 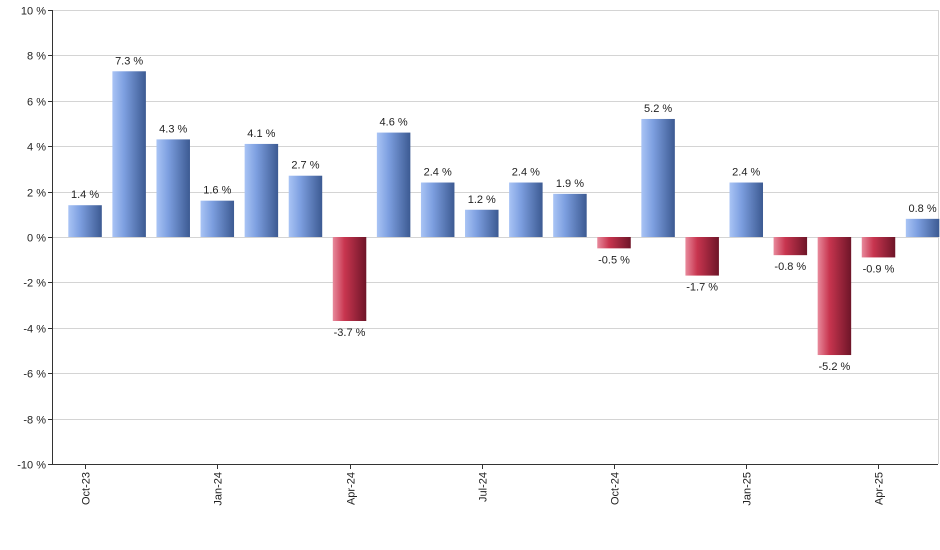 What do you see at coordinates (790, 267) in the screenshot?
I see `data-label-feb-25: -0.8 %` at bounding box center [790, 267].